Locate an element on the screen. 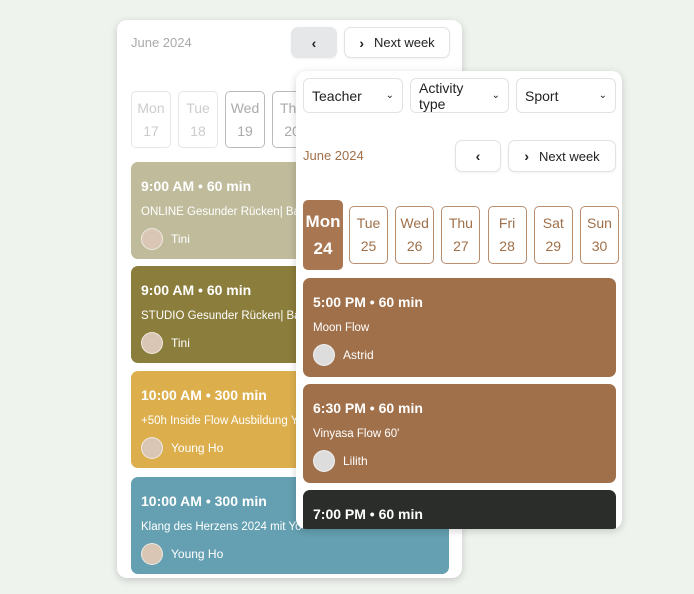 The height and width of the screenshot is (594, 694). event-name: Klang des Herzens 2024 mit Yo is located at coordinates (221, 527).